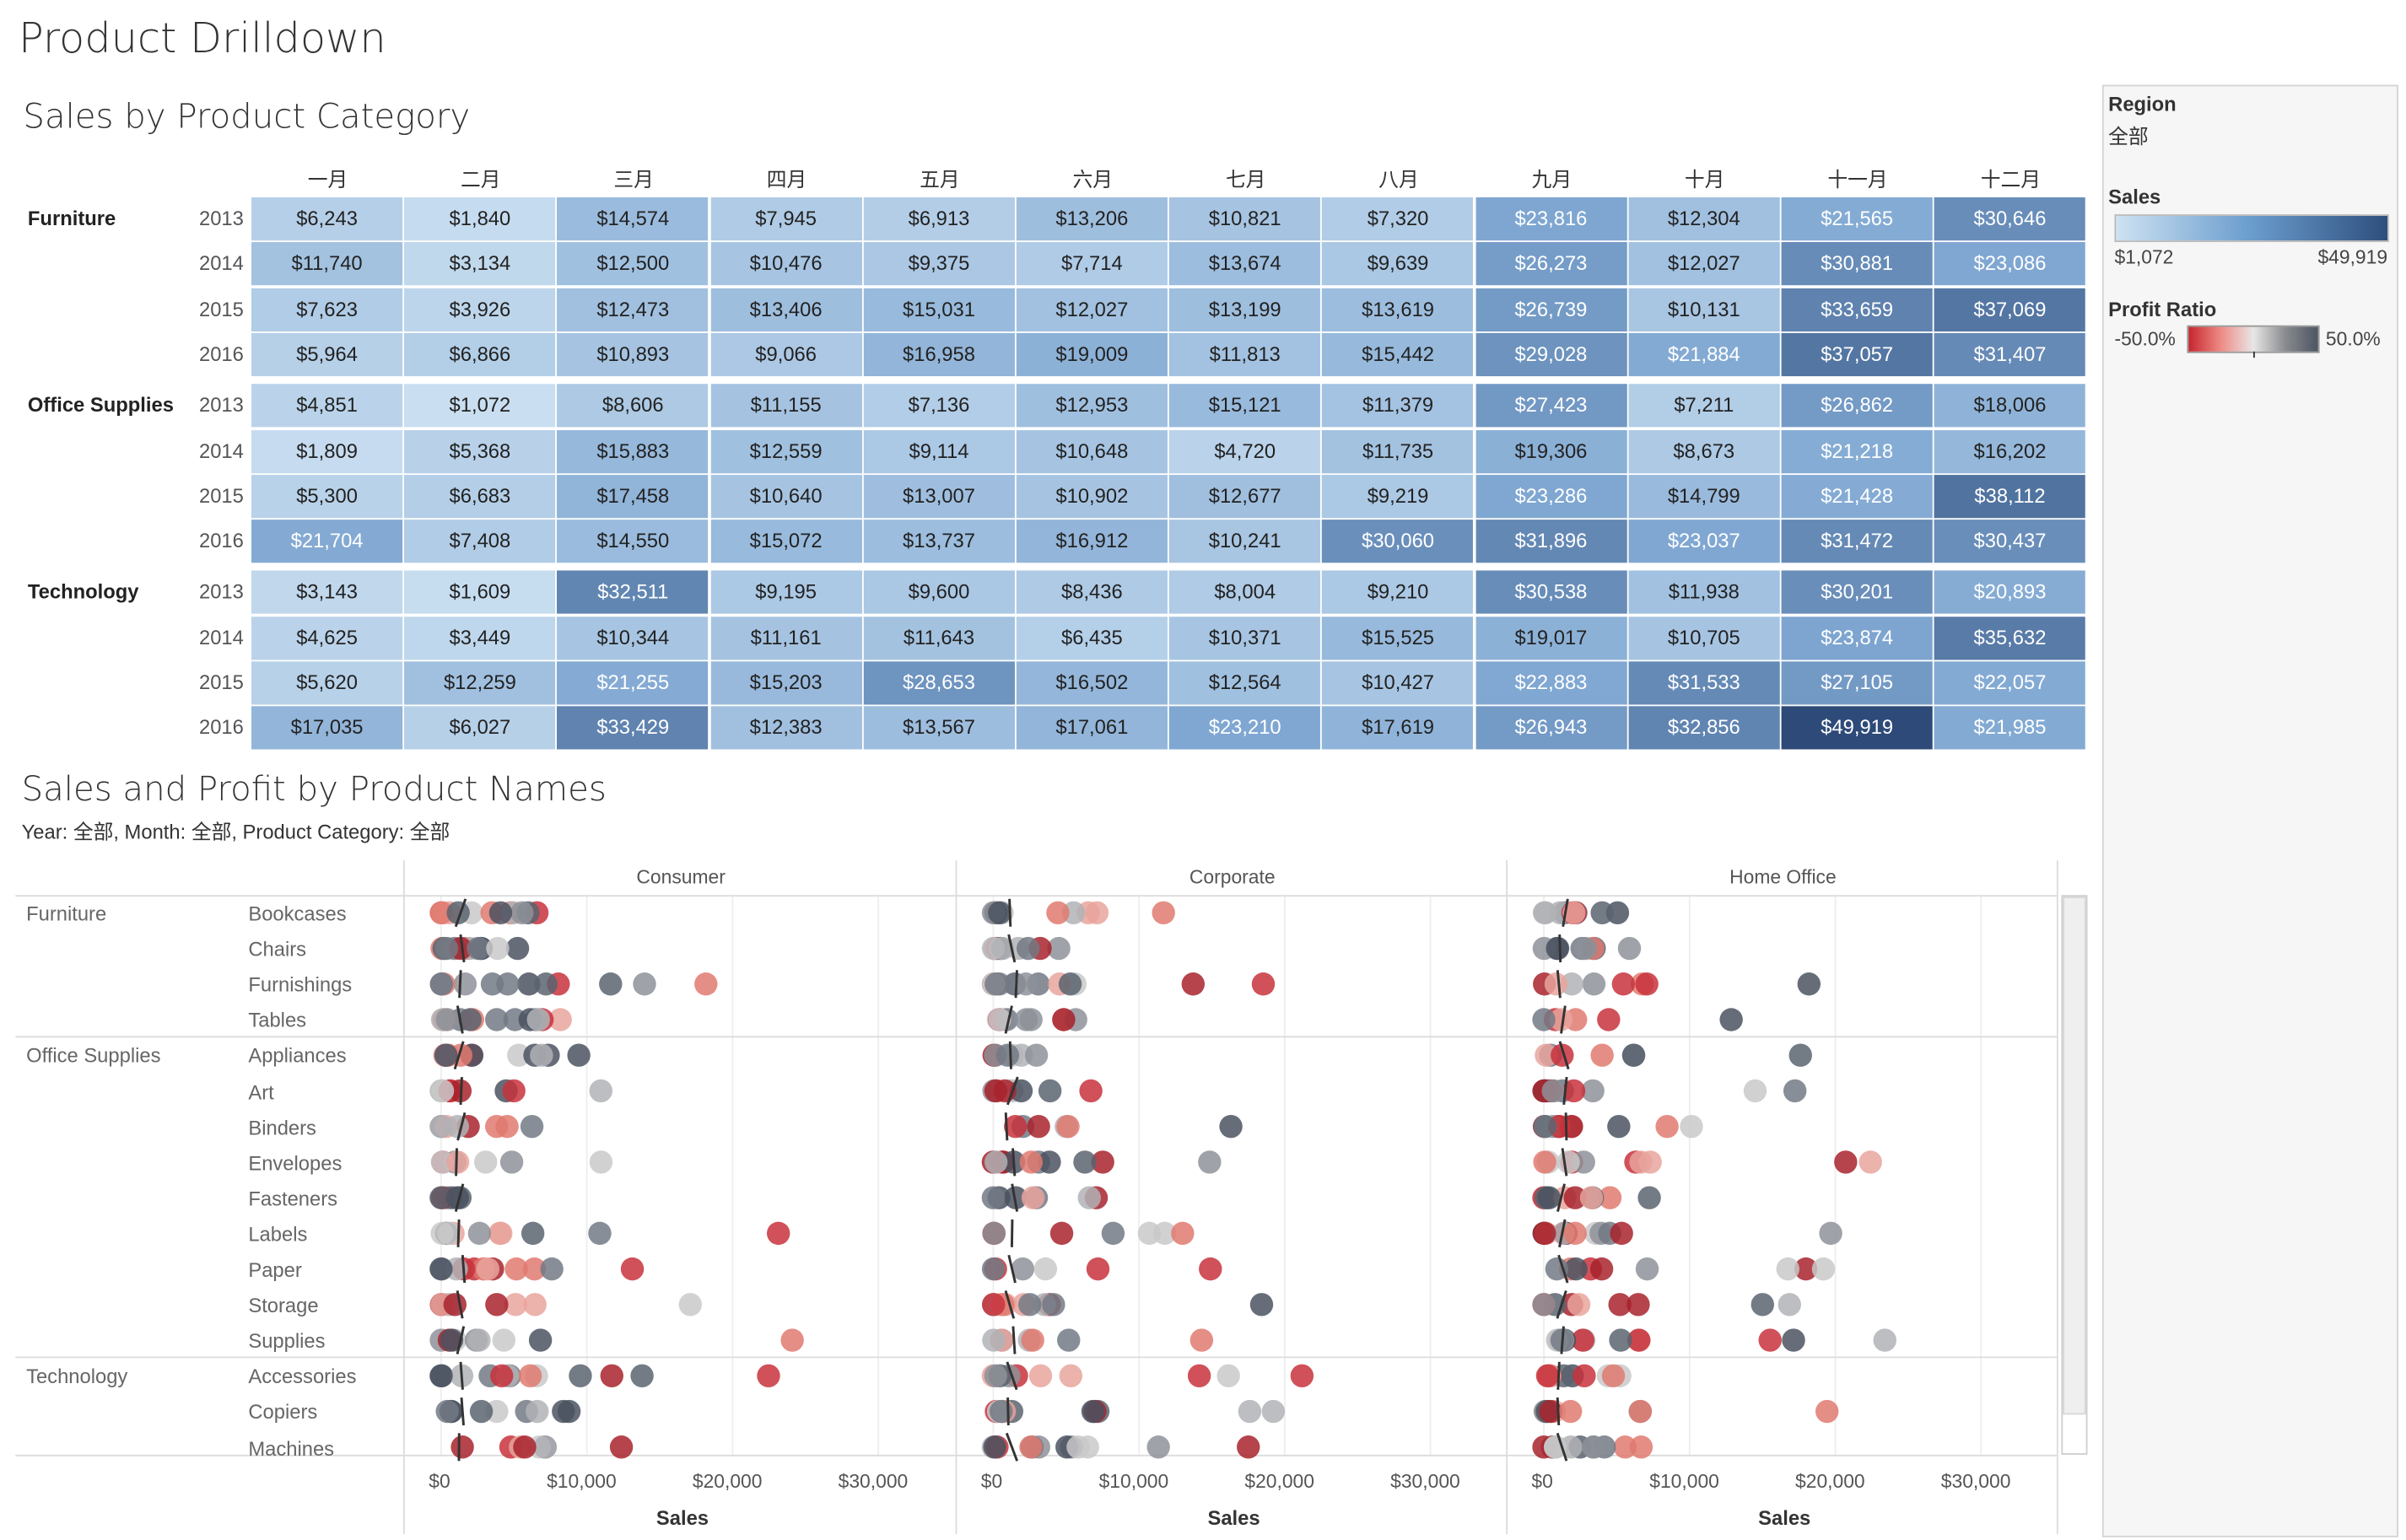  Describe the element at coordinates (2010, 264) in the screenshot. I see `heatmap-cell: $23,086` at that location.